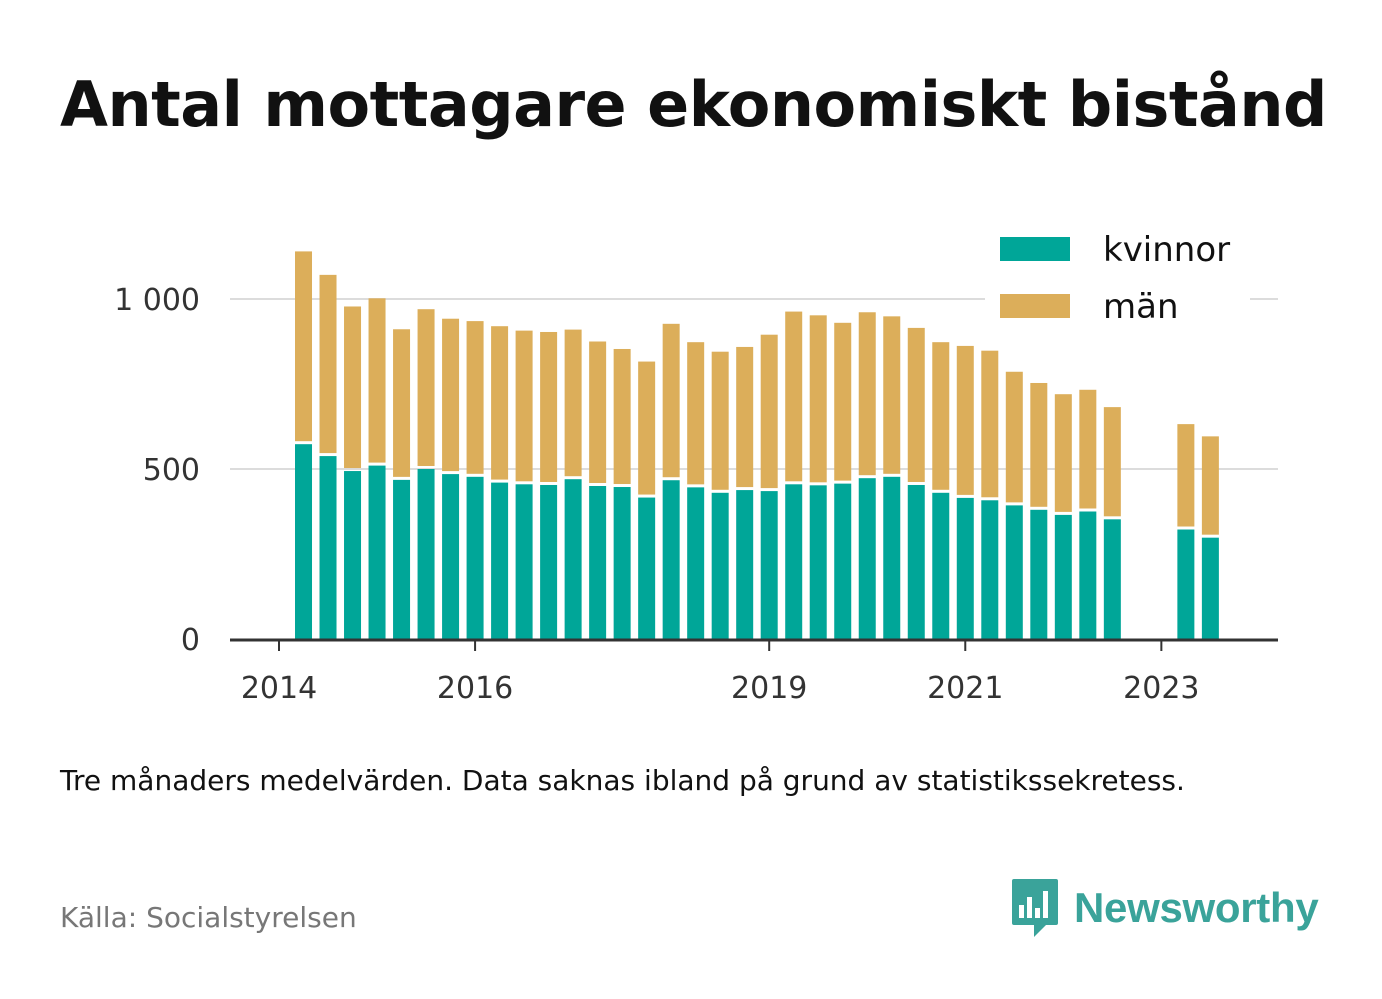 The image size is (1382, 999). I want to click on legend: kvinnor män, so click(1117, 278).